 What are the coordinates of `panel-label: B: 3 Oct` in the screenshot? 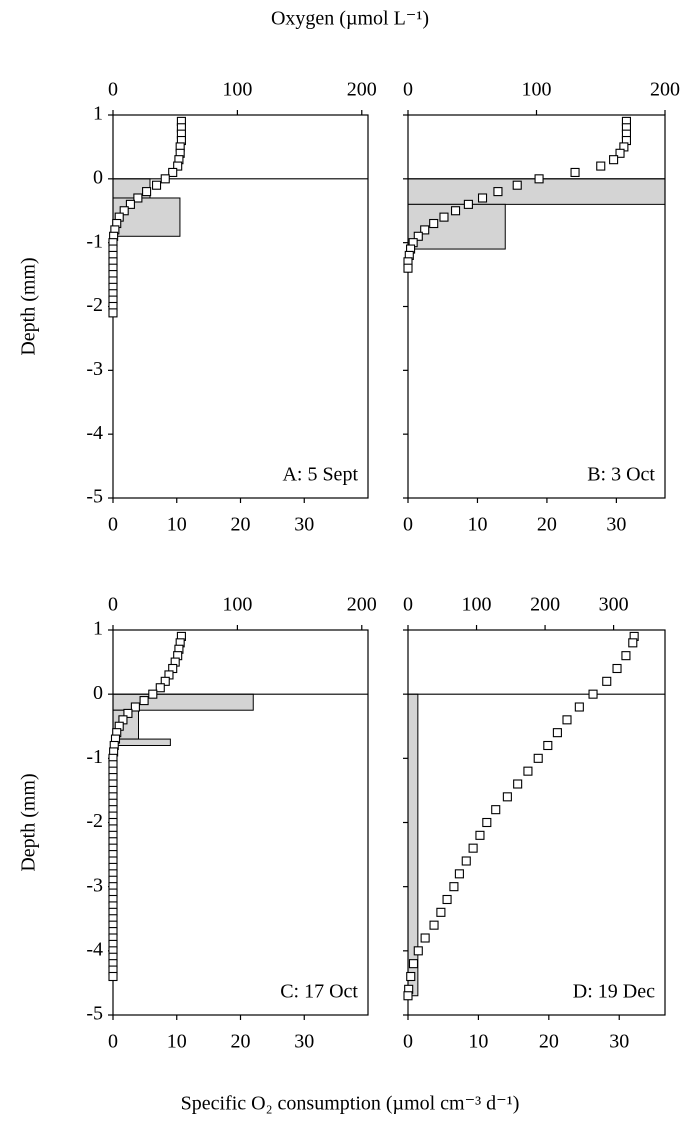 It's located at (621, 475).